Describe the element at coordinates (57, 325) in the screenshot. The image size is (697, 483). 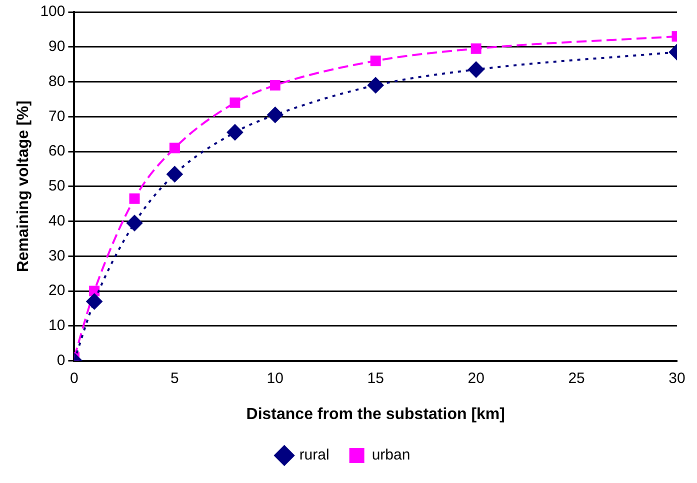
I see `y-tick-label: 10` at that location.